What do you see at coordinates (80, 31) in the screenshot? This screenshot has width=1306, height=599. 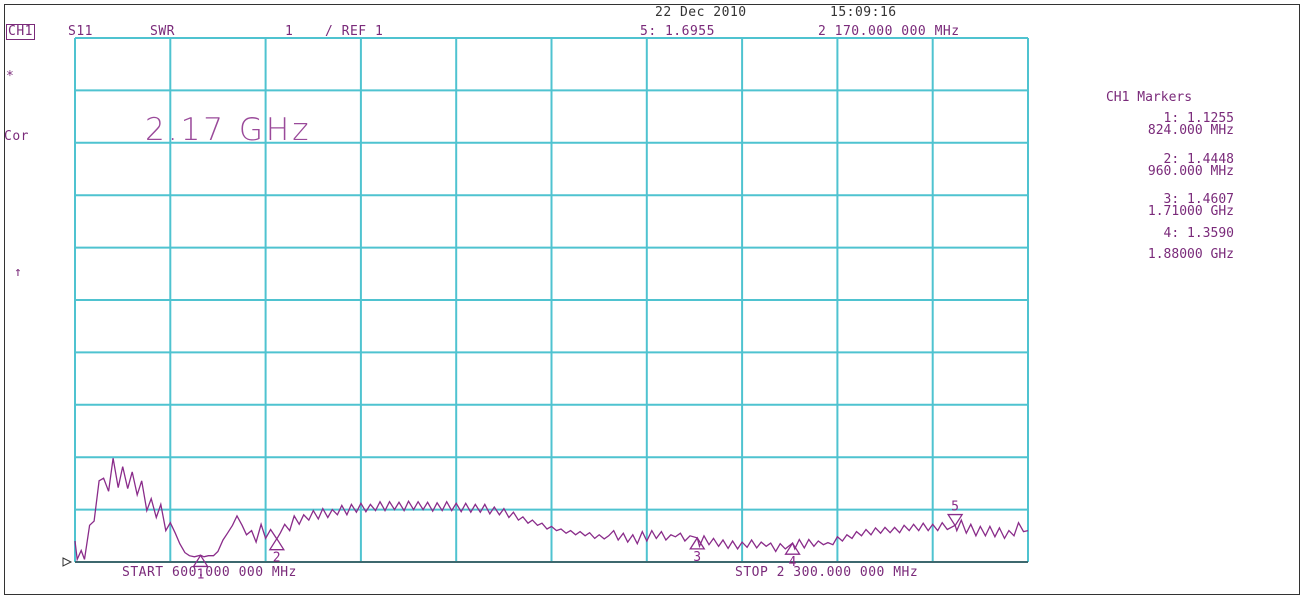 I see `parameter-label: S11` at bounding box center [80, 31].